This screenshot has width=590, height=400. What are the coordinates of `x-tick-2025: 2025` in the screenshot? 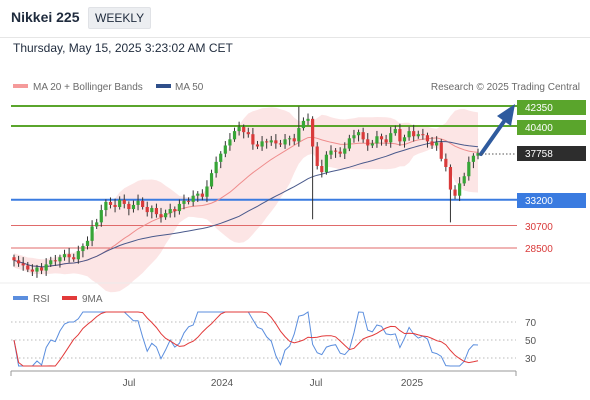 It's located at (412, 383).